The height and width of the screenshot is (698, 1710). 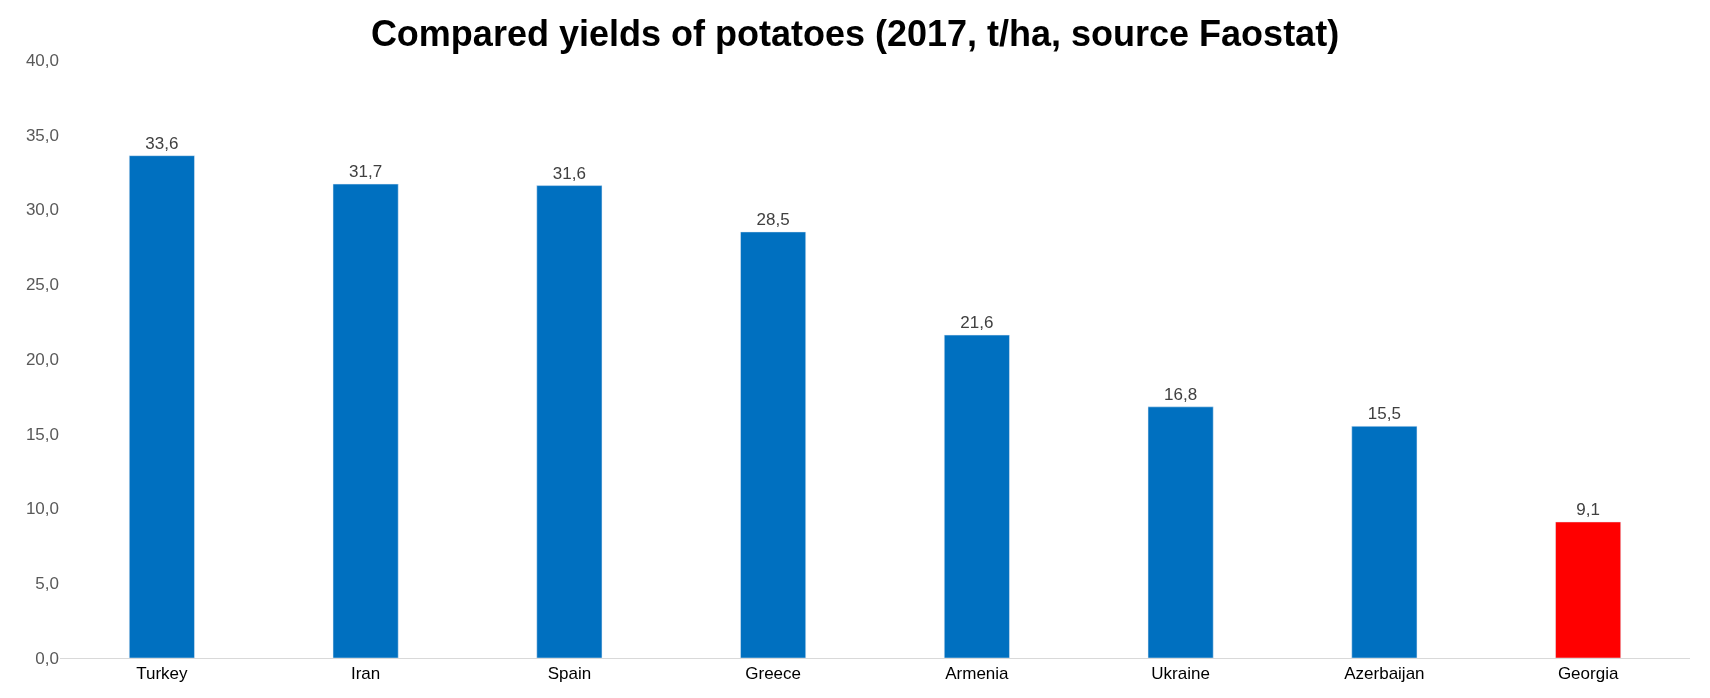 What do you see at coordinates (42, 135) in the screenshot?
I see `y-tick-label: 35,0` at bounding box center [42, 135].